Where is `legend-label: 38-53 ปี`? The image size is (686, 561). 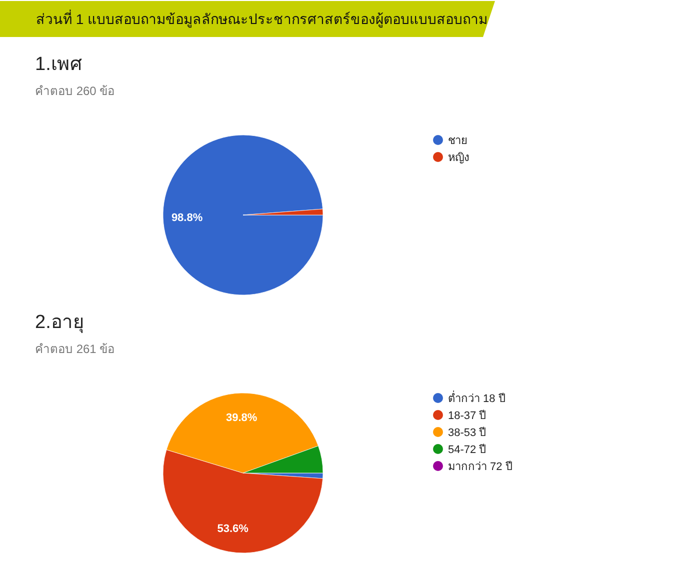 legend-label: 38-53 ปี is located at coordinates (467, 432).